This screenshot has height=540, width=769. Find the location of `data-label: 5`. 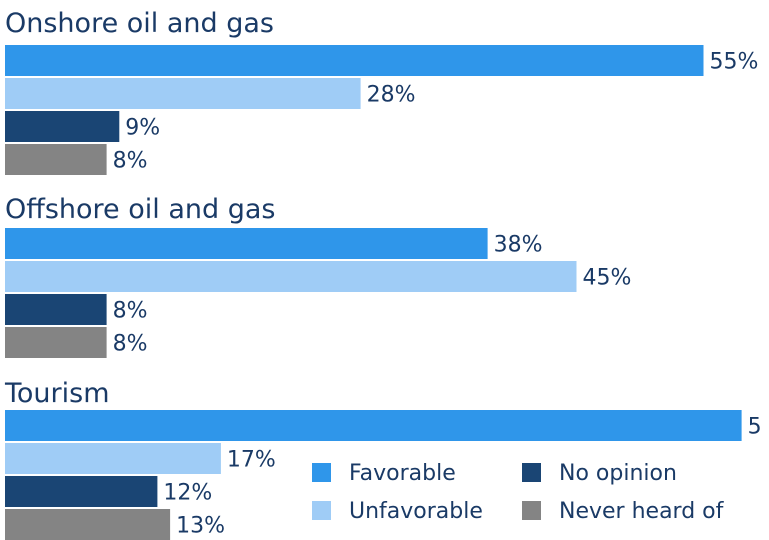

data-label: 5 is located at coordinates (755, 427).